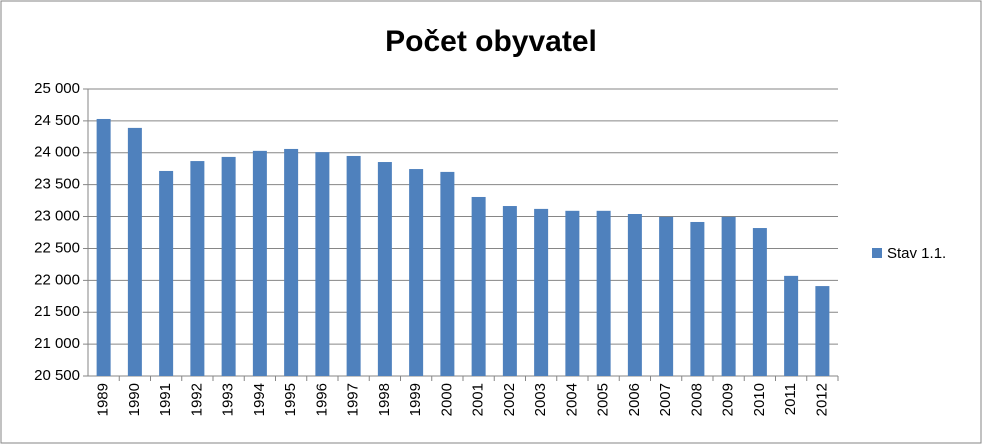  What do you see at coordinates (665, 399) in the screenshot?
I see `x-tick-label: 2007` at bounding box center [665, 399].